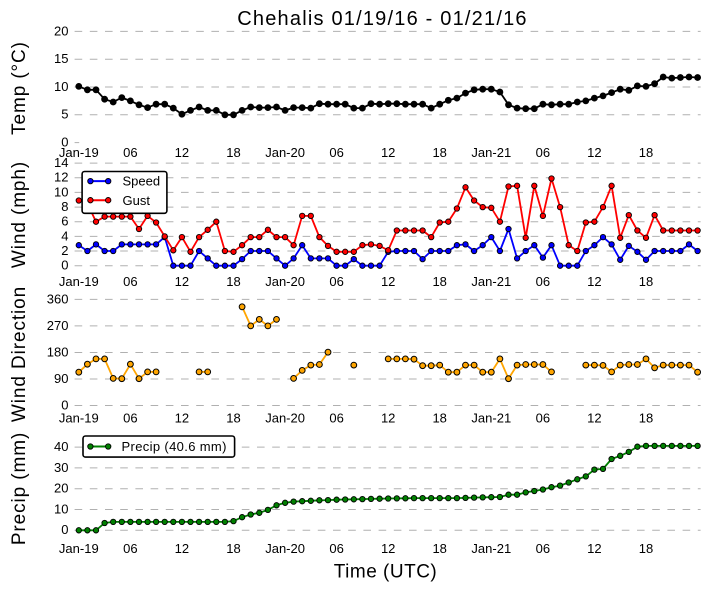  What do you see at coordinates (61, 467) in the screenshot?
I see `svg-text: 30` at bounding box center [61, 467].